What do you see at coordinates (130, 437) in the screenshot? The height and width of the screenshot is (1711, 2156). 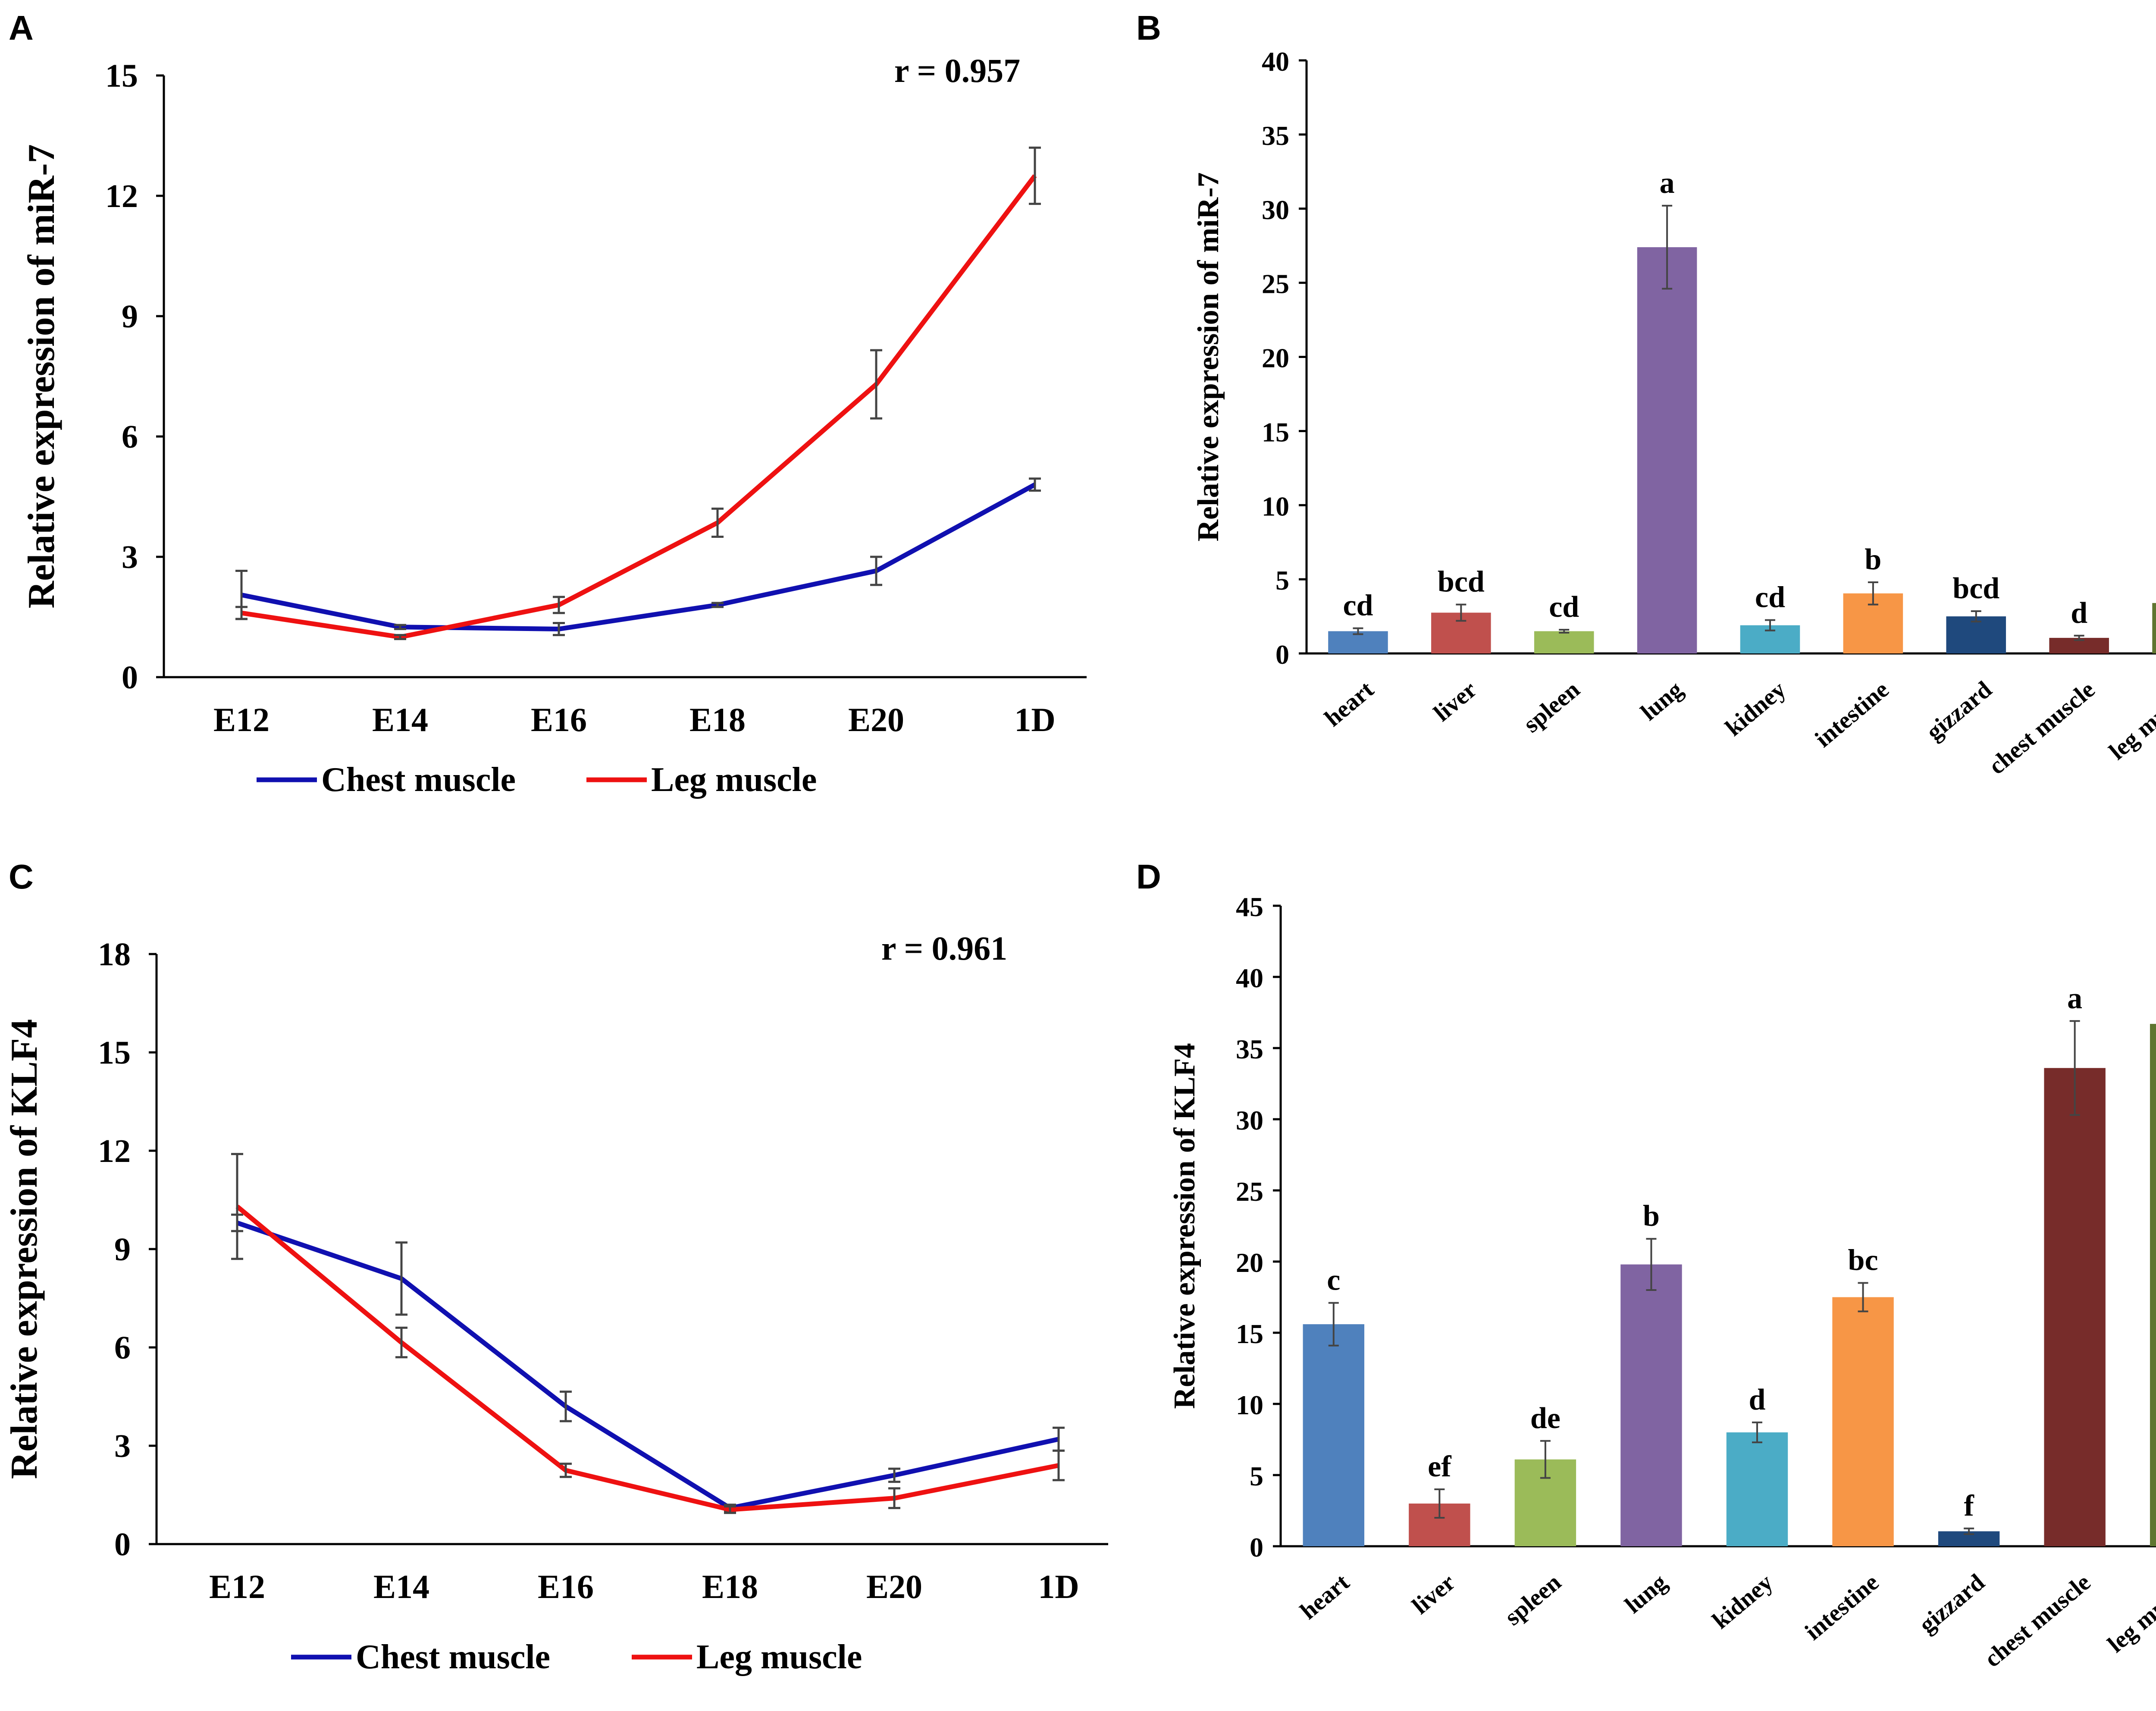 I see `y-tick-label: 6` at bounding box center [130, 437].